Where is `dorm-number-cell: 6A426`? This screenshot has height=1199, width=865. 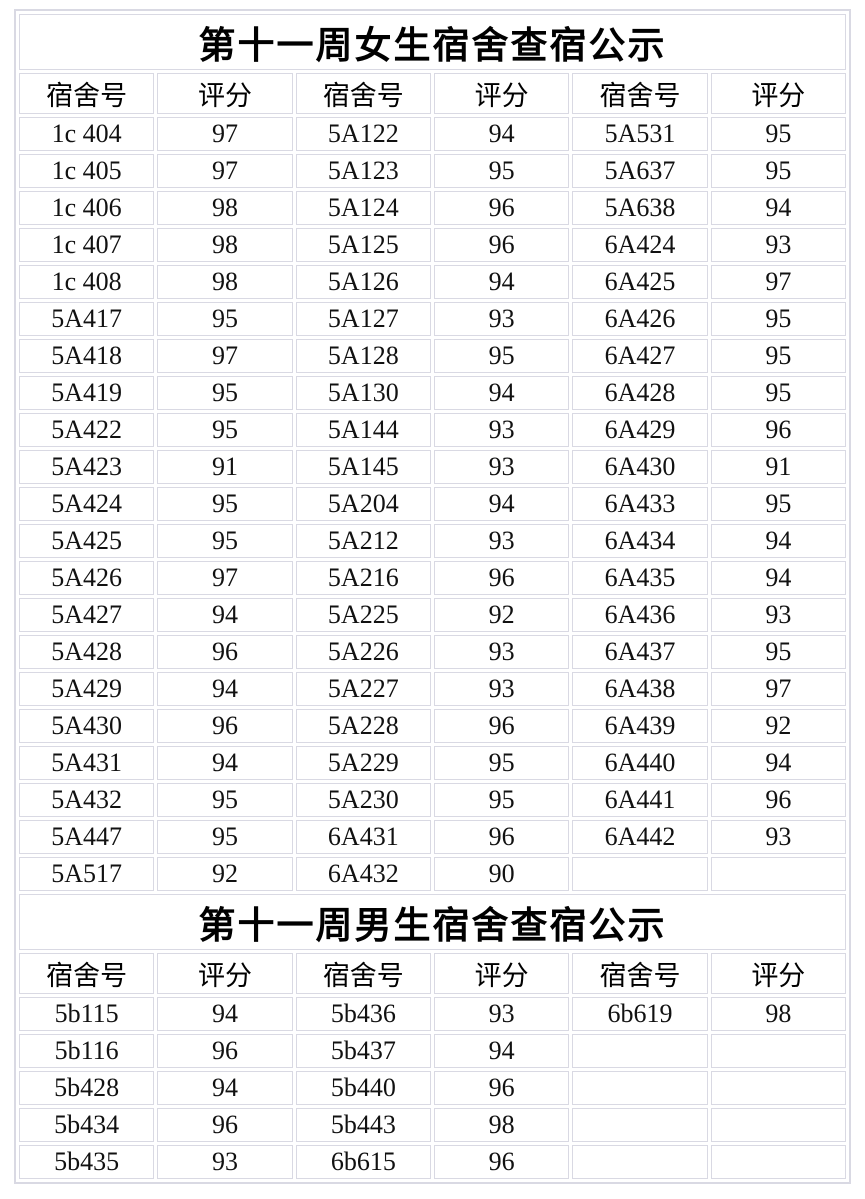 dorm-number-cell: 6A426 is located at coordinates (640, 319).